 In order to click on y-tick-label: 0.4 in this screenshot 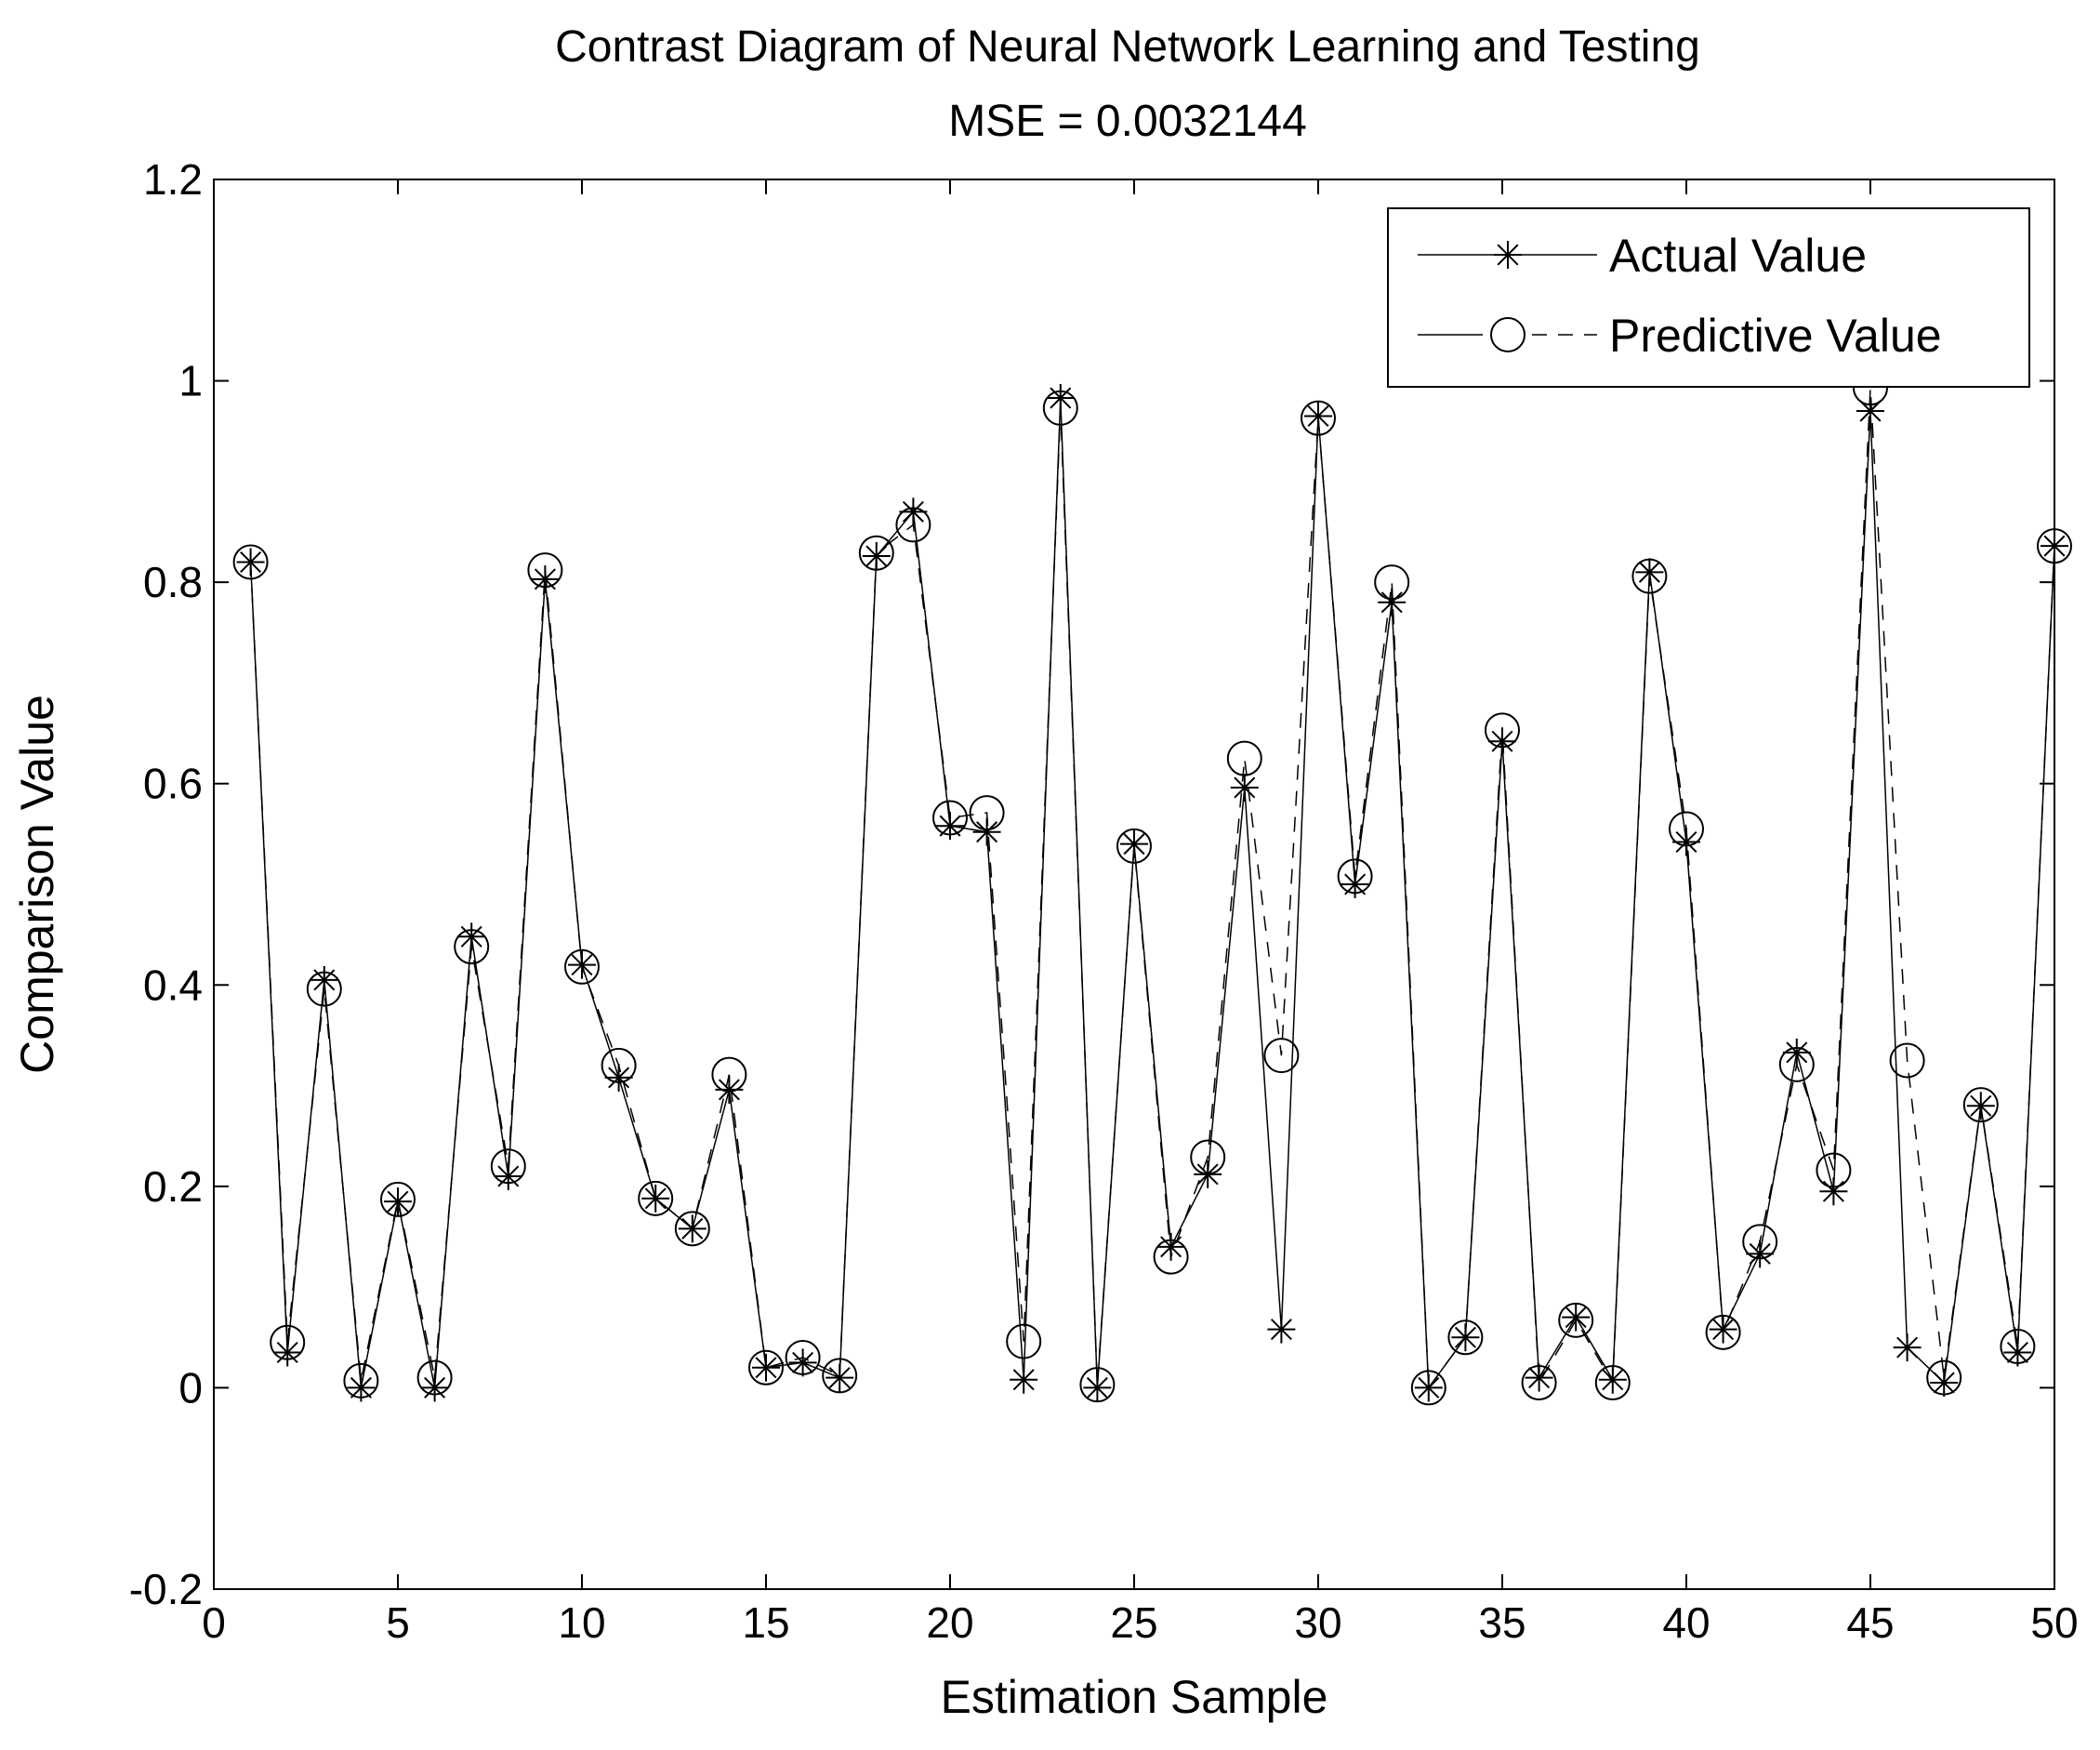, I will do `click(173, 985)`.